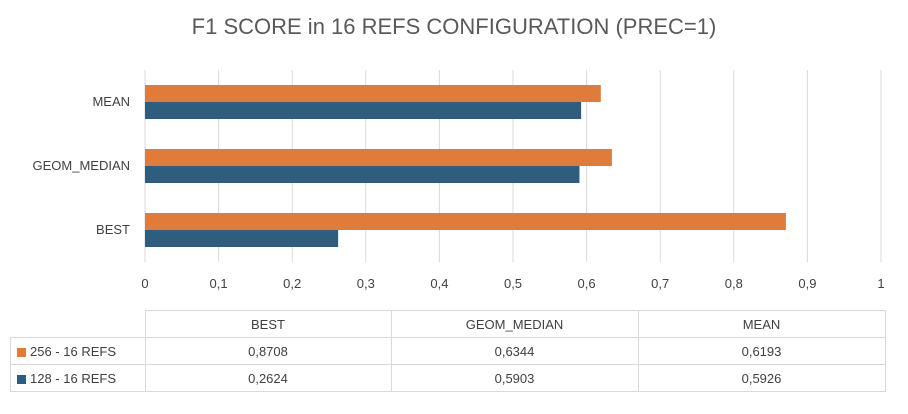 The height and width of the screenshot is (414, 908). What do you see at coordinates (761, 324) in the screenshot?
I see `data-table-col-header: MEAN` at bounding box center [761, 324].